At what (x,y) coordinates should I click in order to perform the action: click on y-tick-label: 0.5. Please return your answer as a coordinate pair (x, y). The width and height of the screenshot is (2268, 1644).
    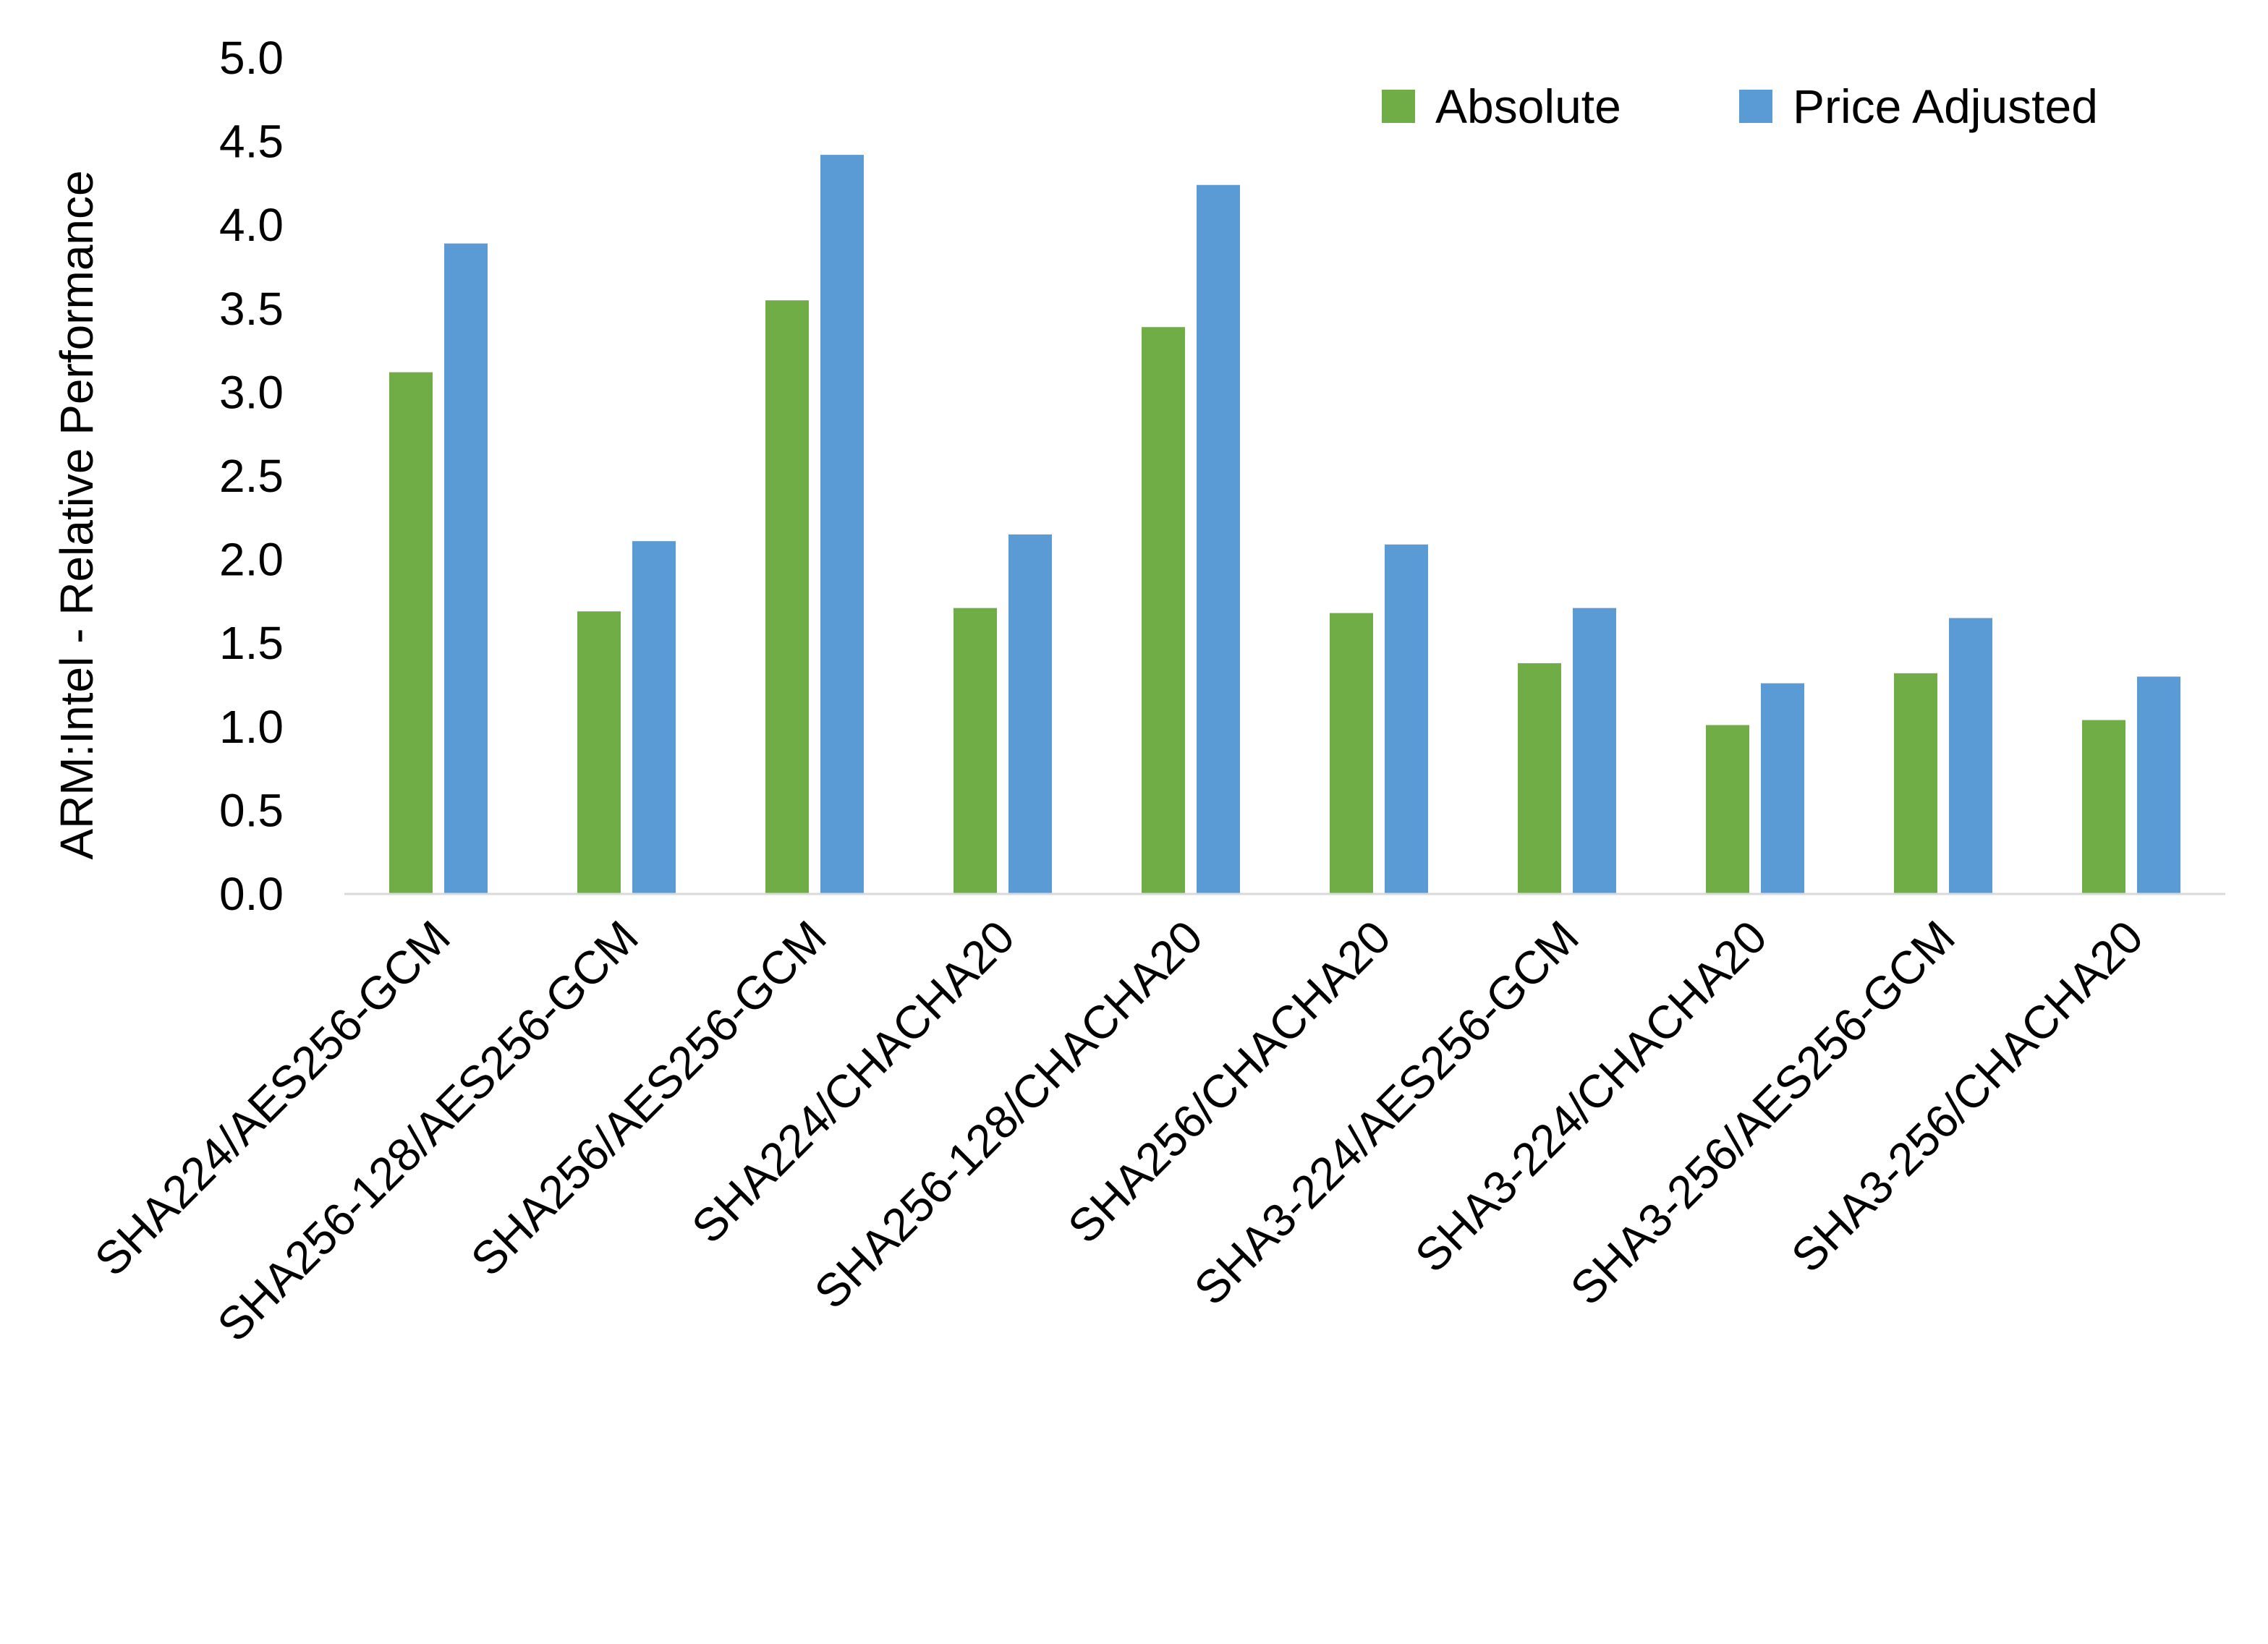
    Looking at the image, I should click on (252, 810).